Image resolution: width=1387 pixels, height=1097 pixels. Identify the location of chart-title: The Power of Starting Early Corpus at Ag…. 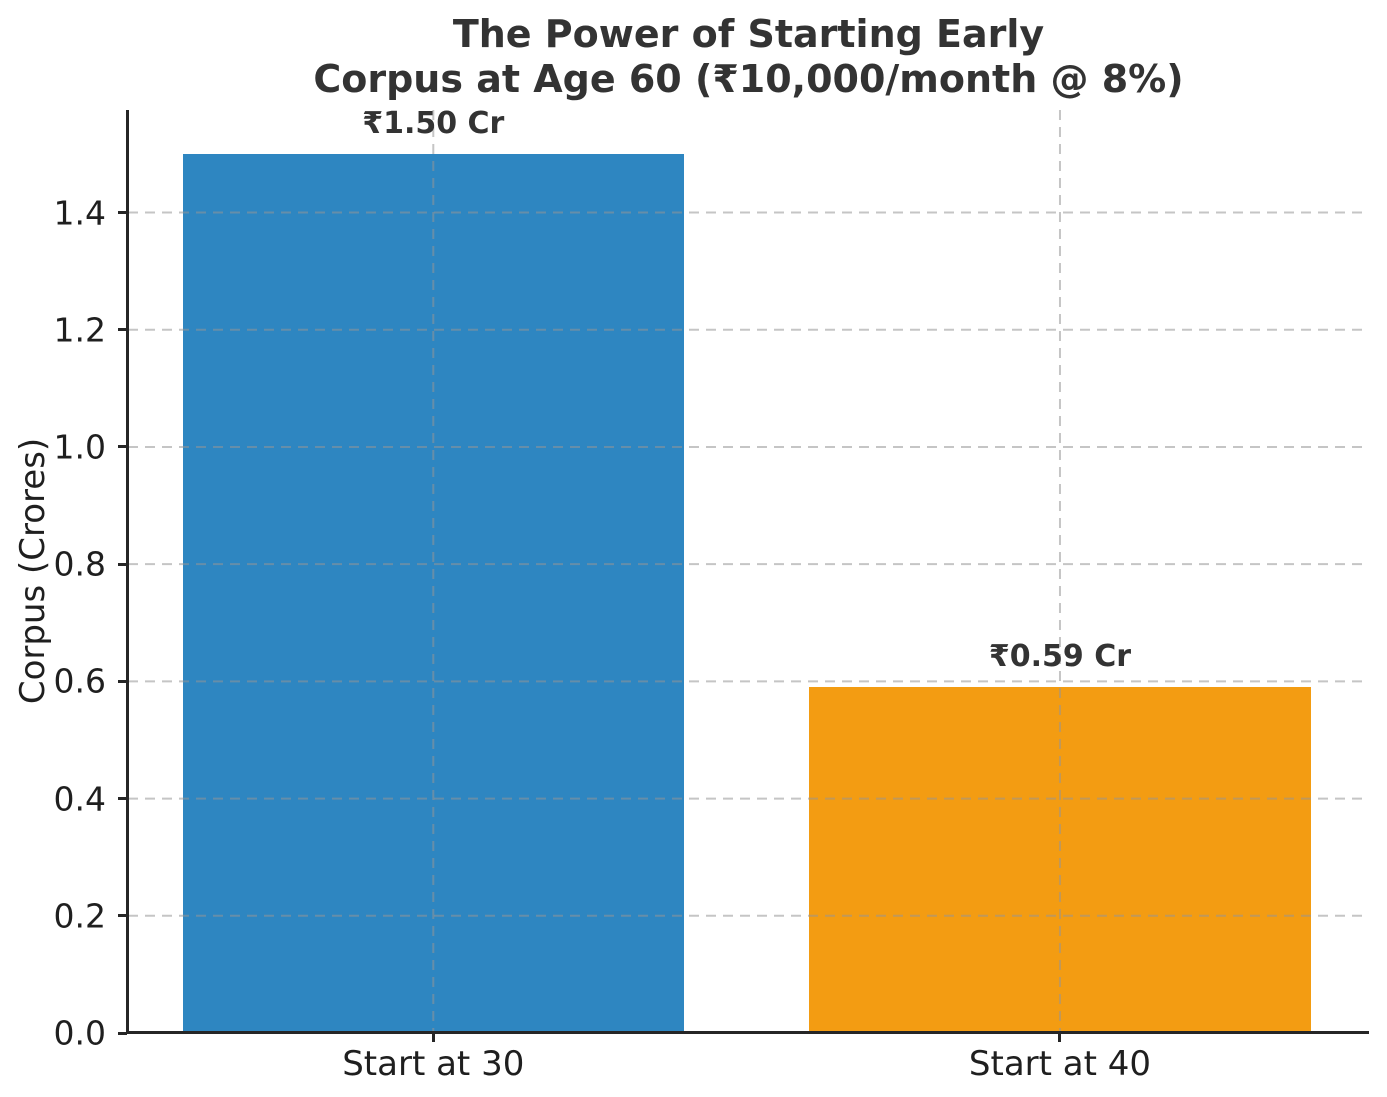
(748, 57).